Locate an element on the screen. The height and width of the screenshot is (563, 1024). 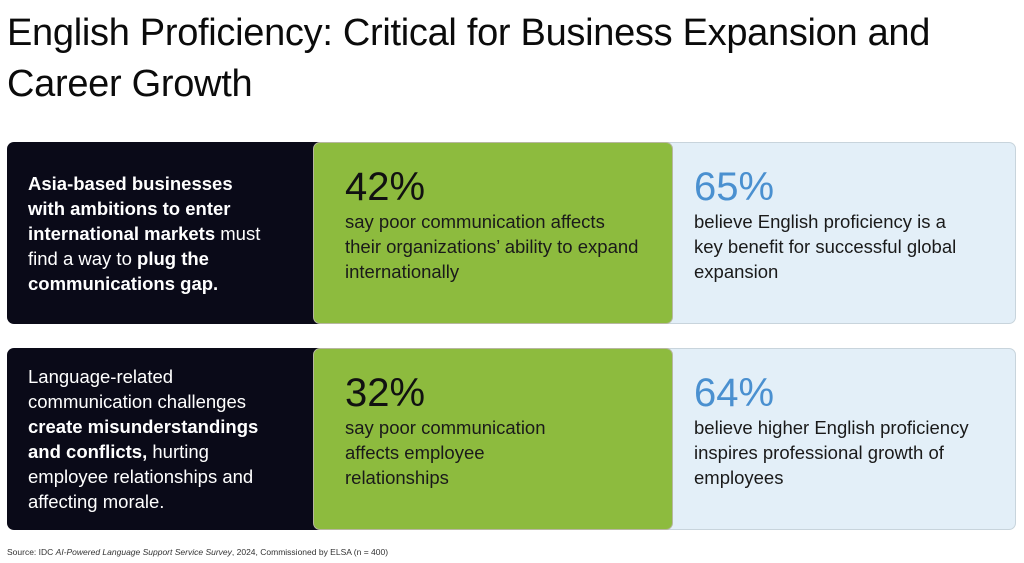
intro-segment: plug the communications gap. is located at coordinates (123, 270).